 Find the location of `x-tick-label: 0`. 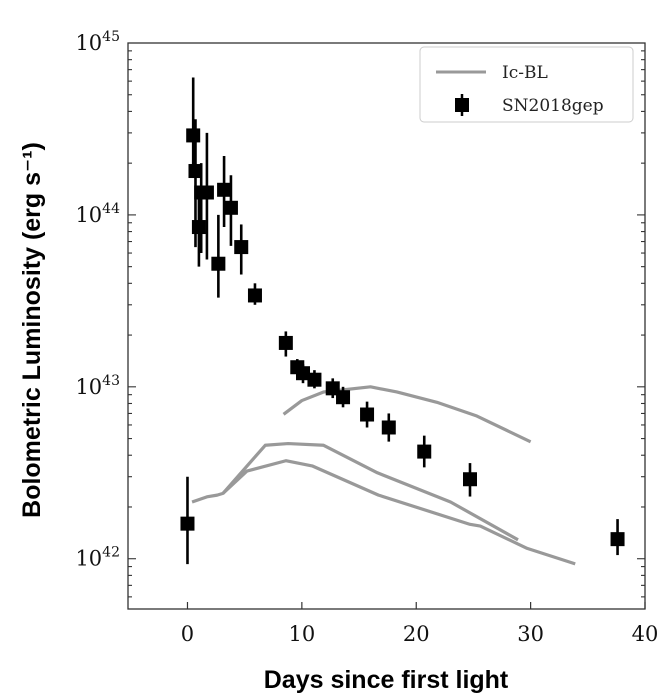

x-tick-label: 0 is located at coordinates (187, 634).